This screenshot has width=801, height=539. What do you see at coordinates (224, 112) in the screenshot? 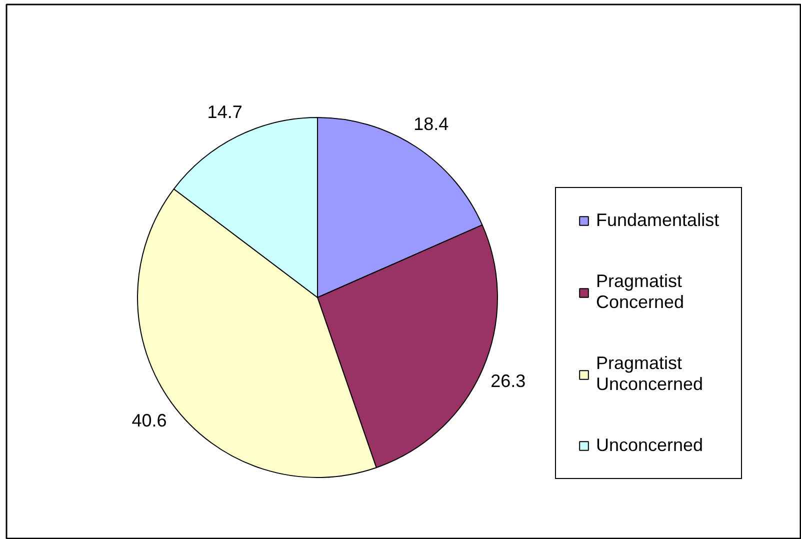
I see `data-label: 14.7` at bounding box center [224, 112].